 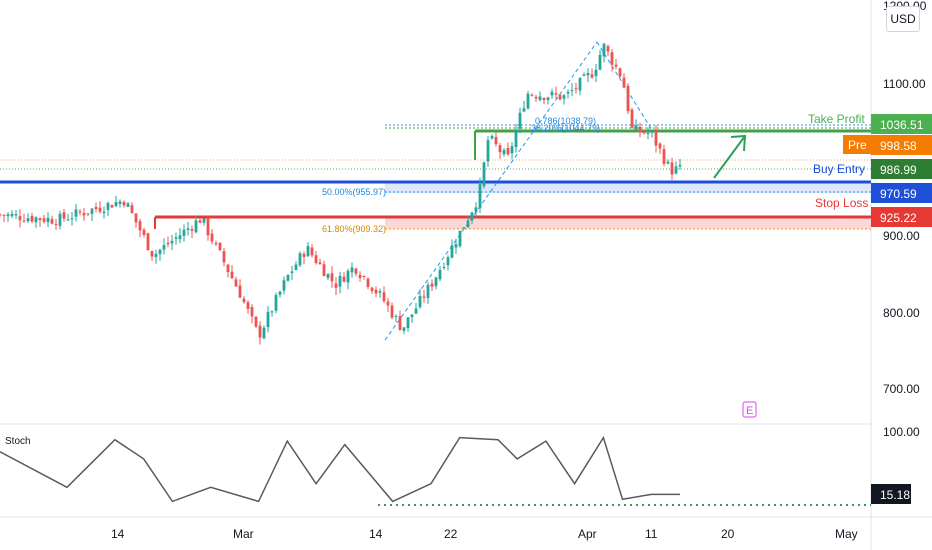 What do you see at coordinates (729, 157) in the screenshot?
I see `projection-arrow` at bounding box center [729, 157].